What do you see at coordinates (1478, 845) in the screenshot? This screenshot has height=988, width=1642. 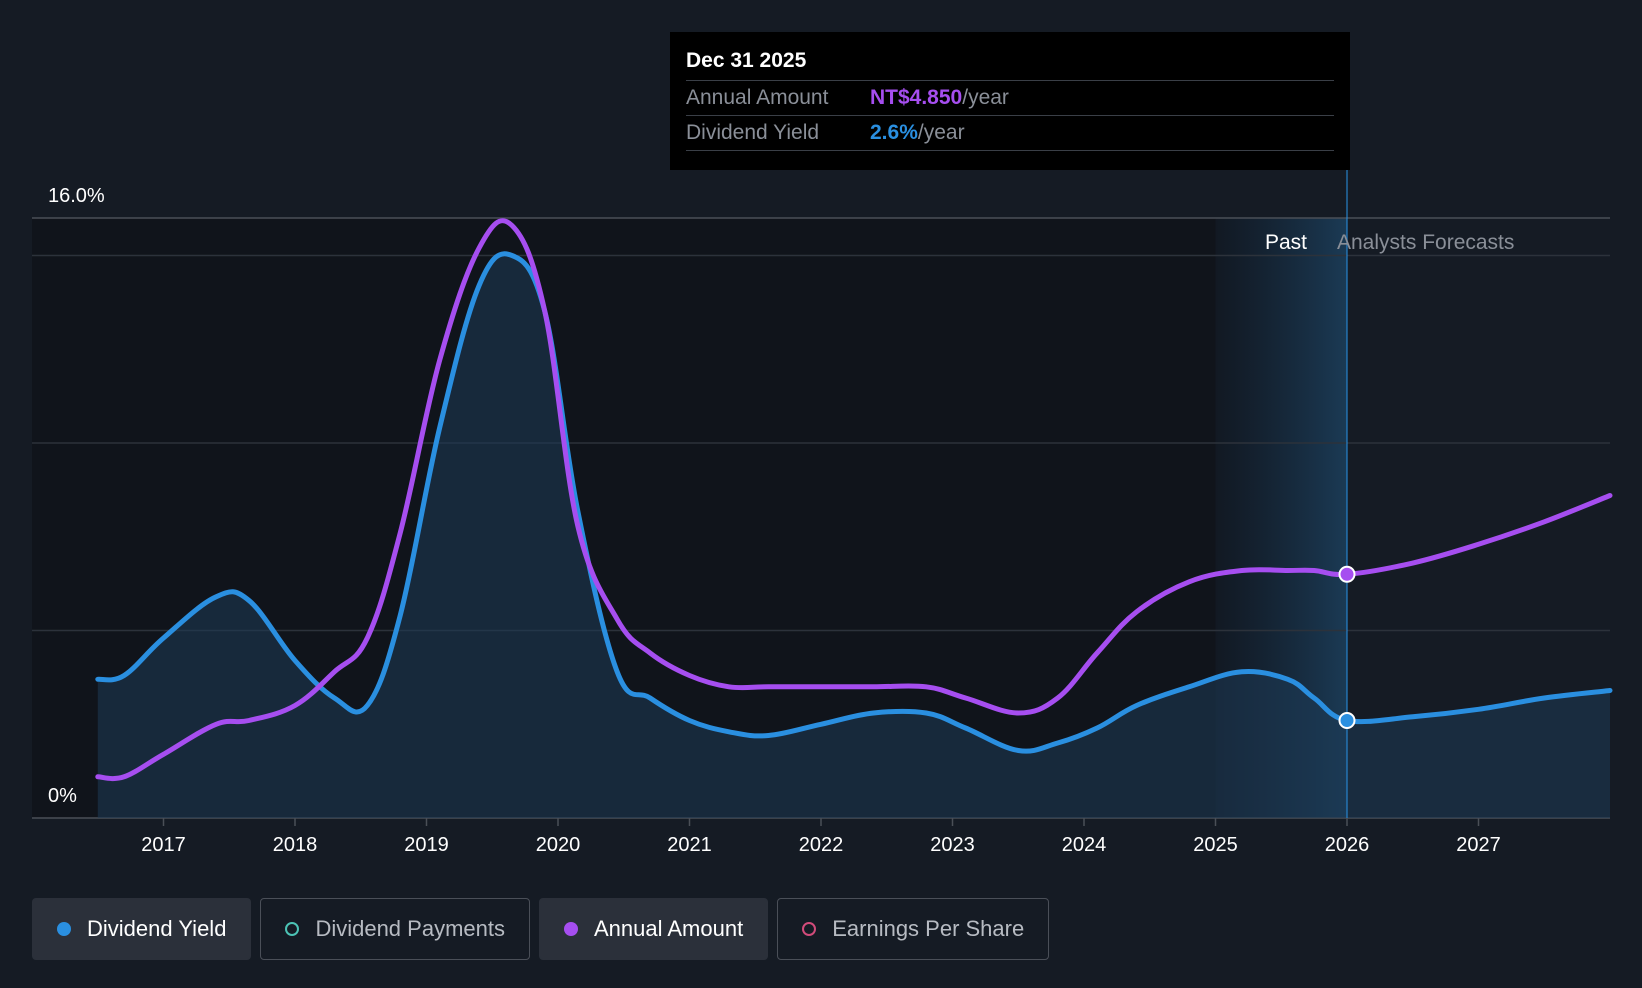 I see `x-tick-label: 2027` at bounding box center [1478, 845].